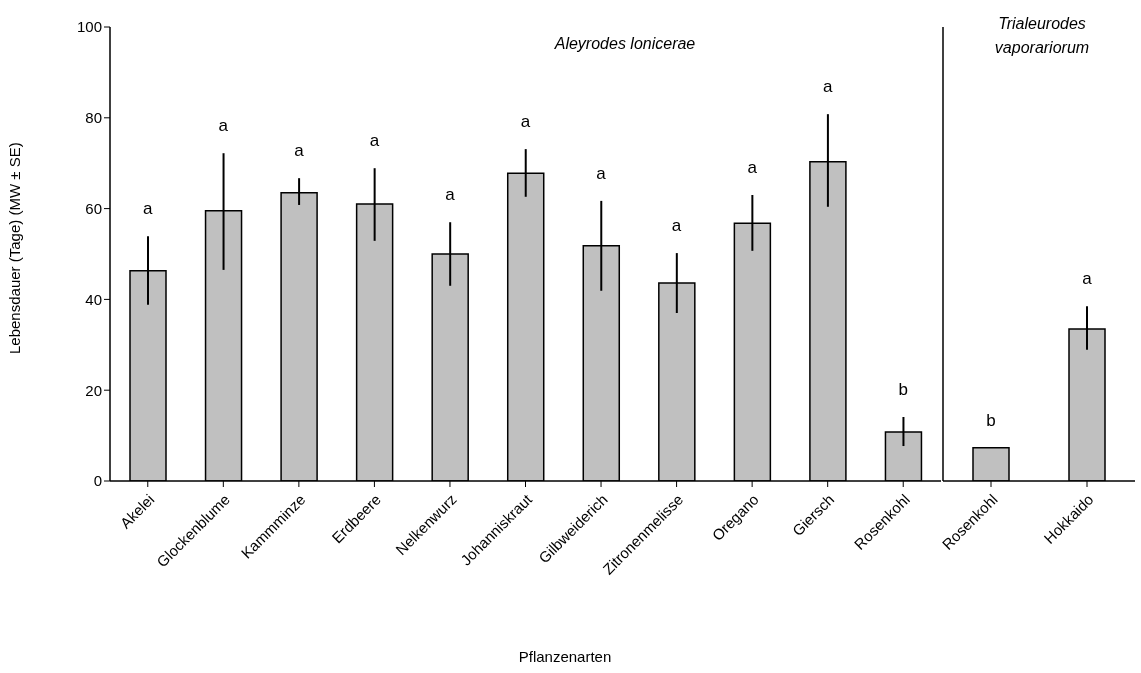 This screenshot has width=1141, height=673. What do you see at coordinates (89, 27) in the screenshot?
I see `y-tick-label: 100` at bounding box center [89, 27].